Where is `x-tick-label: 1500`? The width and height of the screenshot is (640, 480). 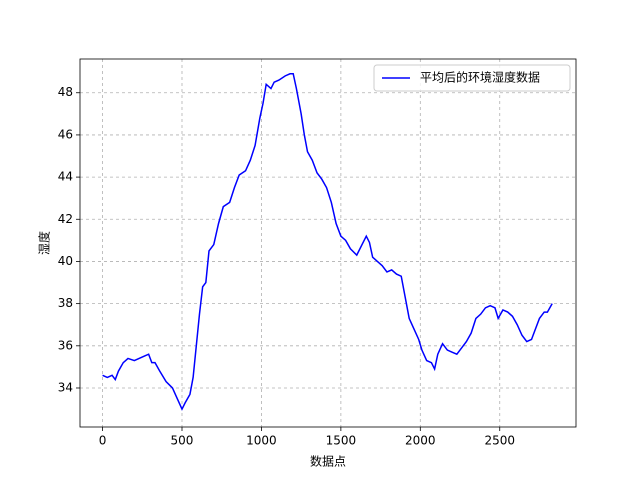
x-tick-label: 1500 is located at coordinates (341, 441).